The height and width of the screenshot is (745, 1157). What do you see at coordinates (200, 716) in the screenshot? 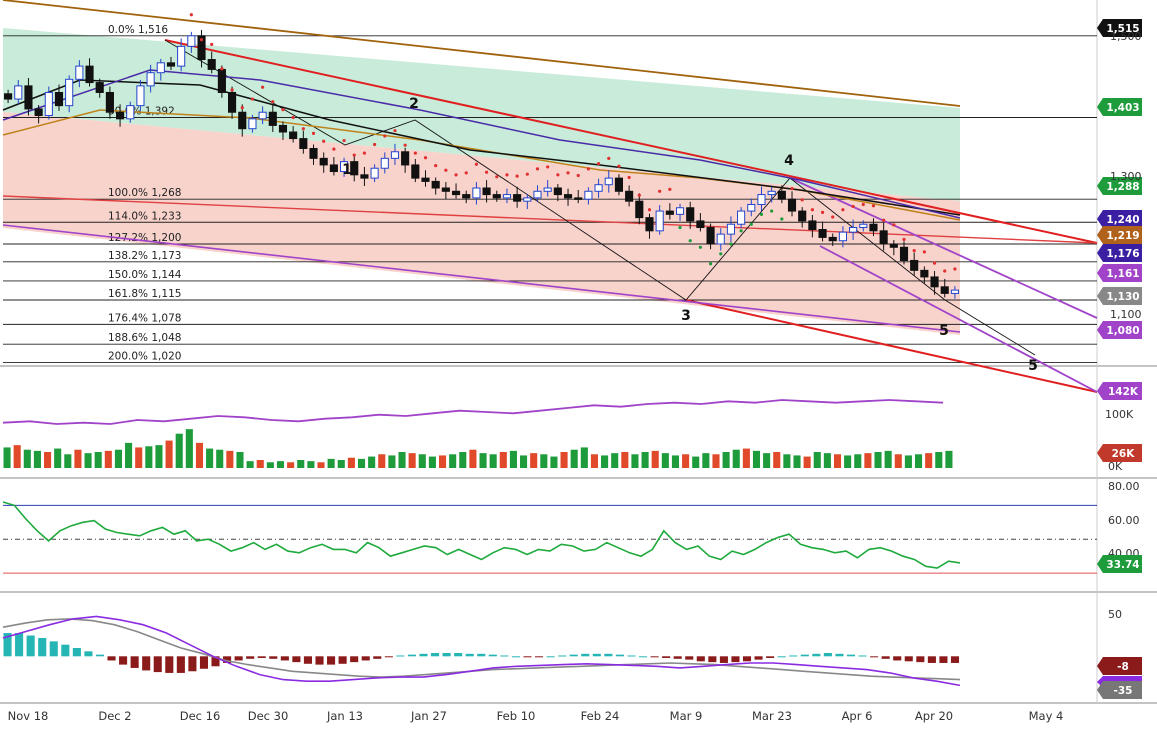
I see `date-label: Dec 16` at bounding box center [200, 716].